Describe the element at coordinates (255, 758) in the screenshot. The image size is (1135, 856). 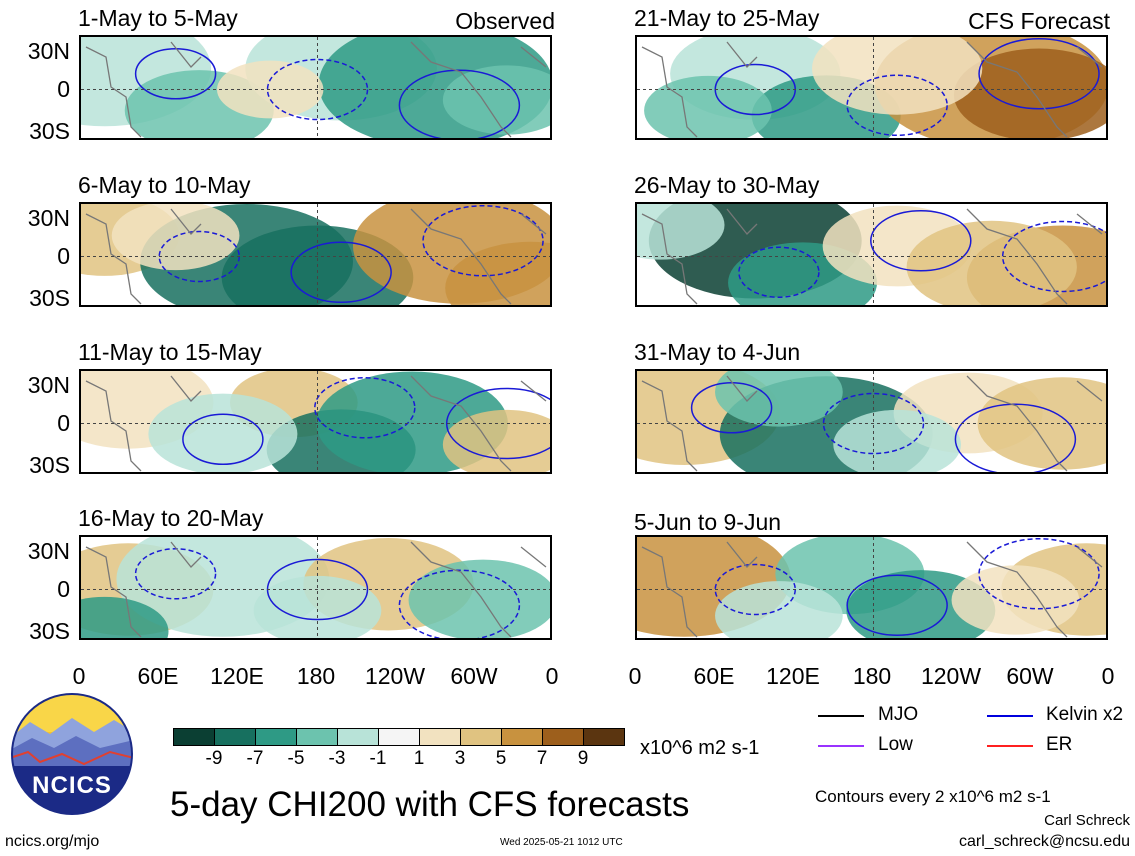
I see `colorbar-label: -7` at that location.